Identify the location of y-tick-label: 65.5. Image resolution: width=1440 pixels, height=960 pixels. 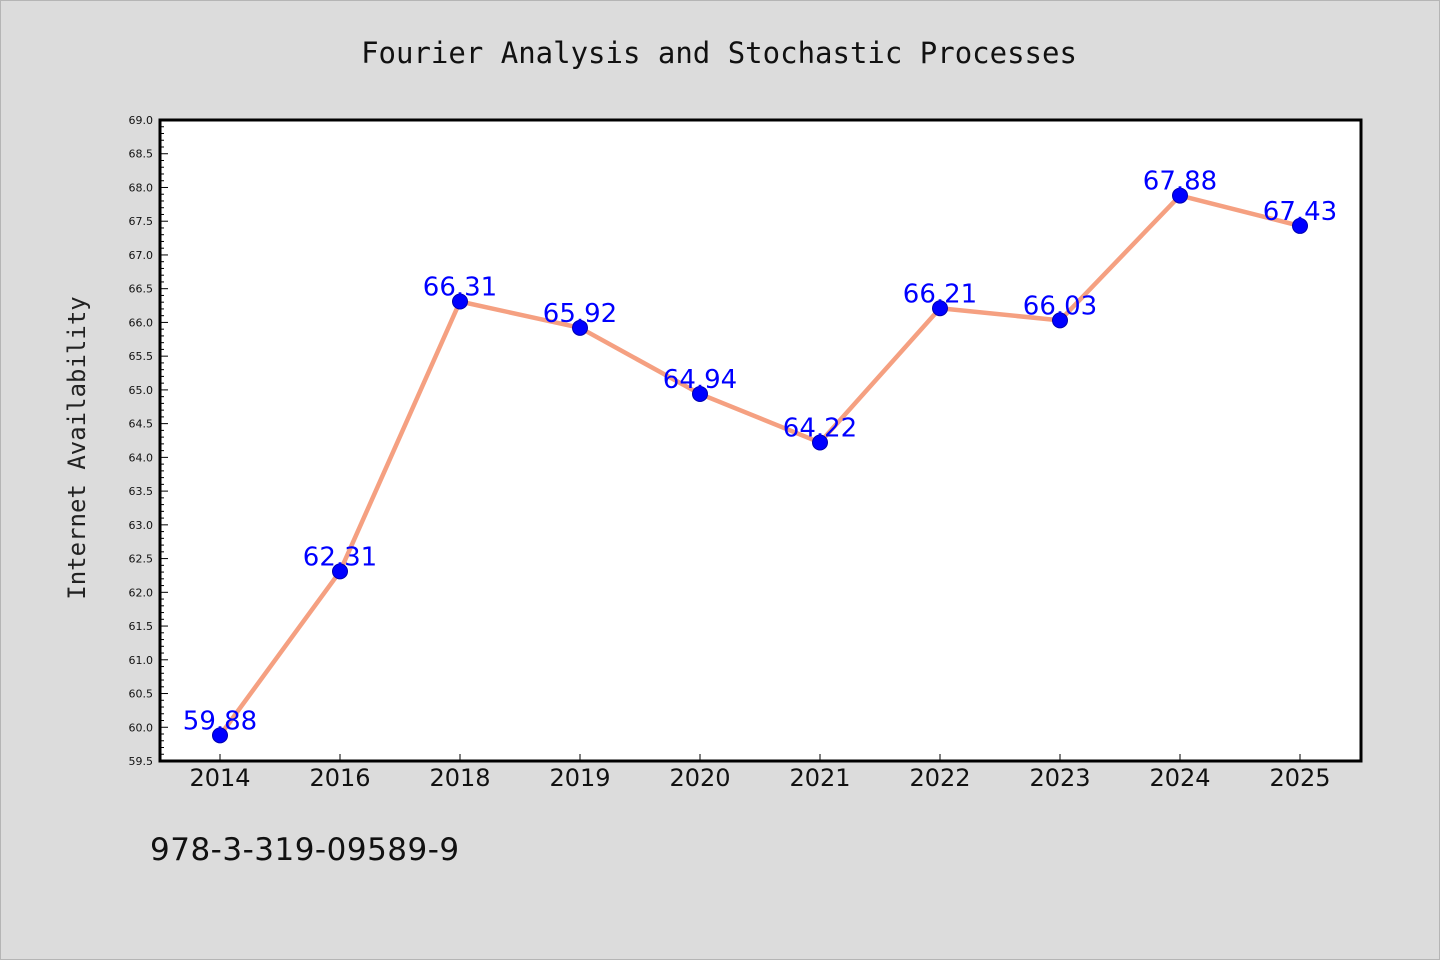
(141, 356).